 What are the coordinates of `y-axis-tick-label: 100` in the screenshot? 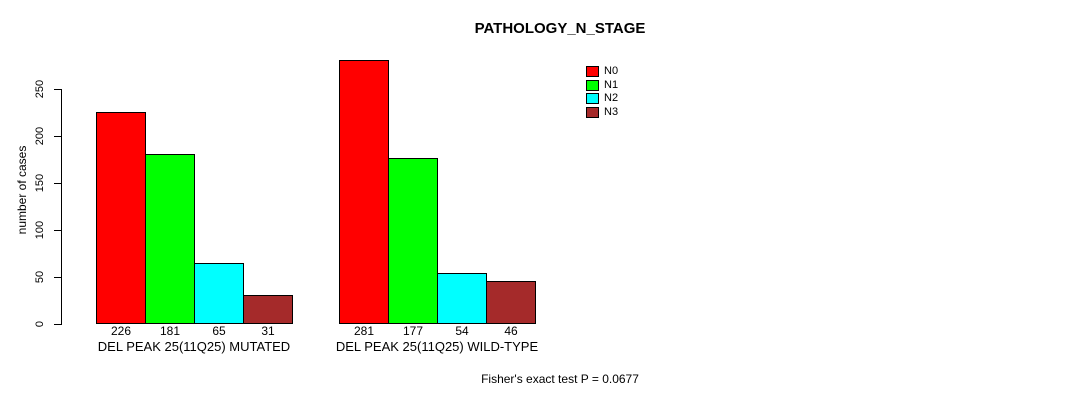 It's located at (40, 230).